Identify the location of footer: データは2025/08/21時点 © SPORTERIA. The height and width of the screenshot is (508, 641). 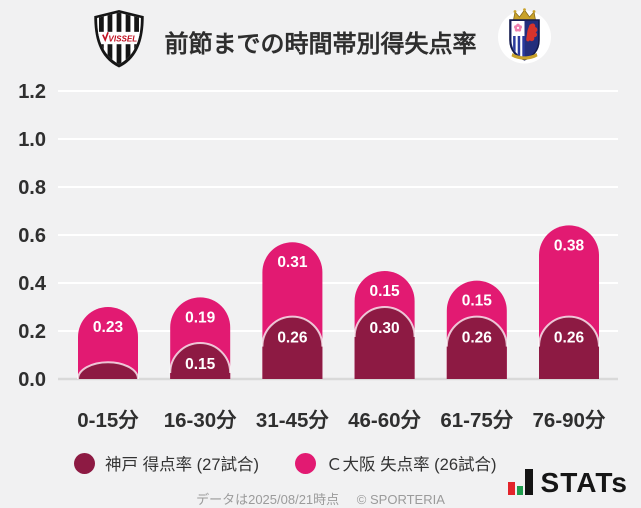
(320, 498).